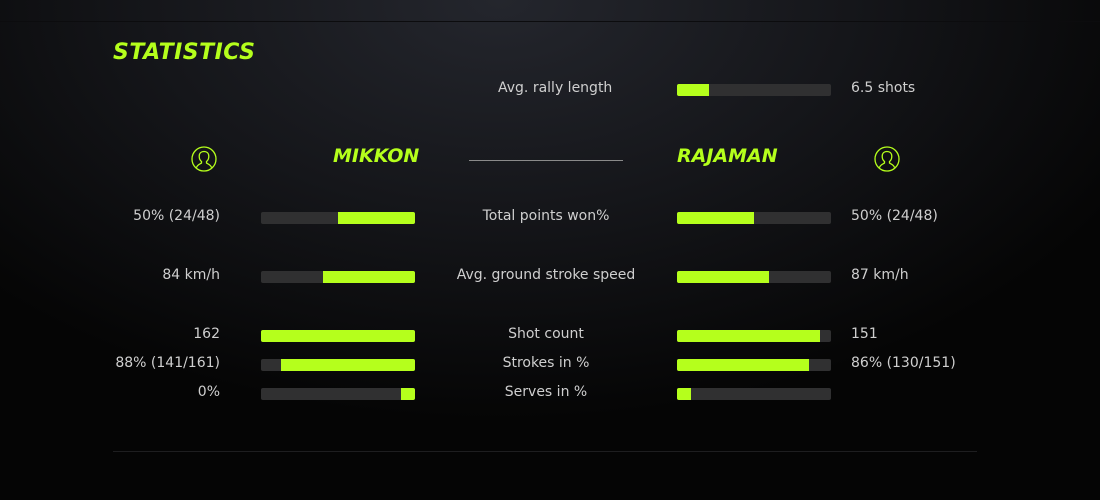  I want to click on bottom-divider, so click(545, 451).